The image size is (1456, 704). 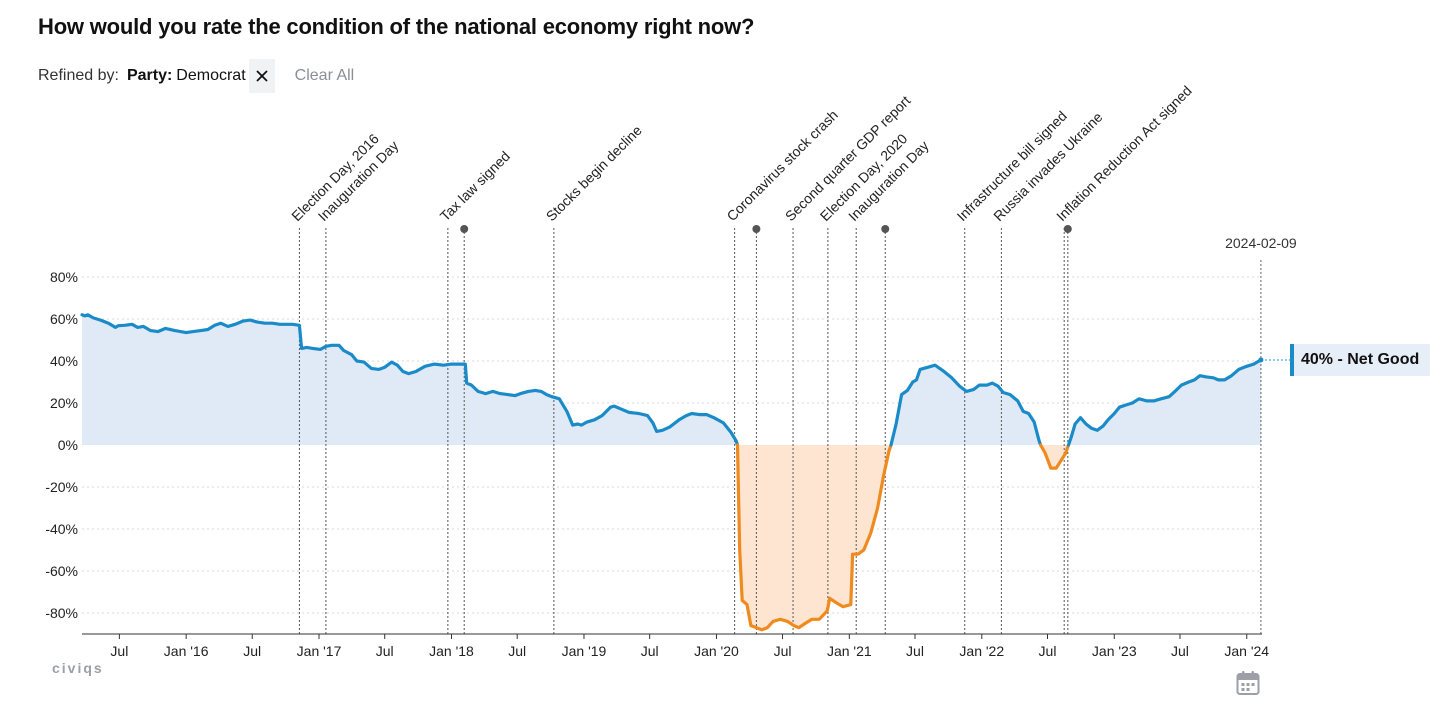 What do you see at coordinates (186, 651) in the screenshot?
I see `x-tick-label: Jan '16` at bounding box center [186, 651].